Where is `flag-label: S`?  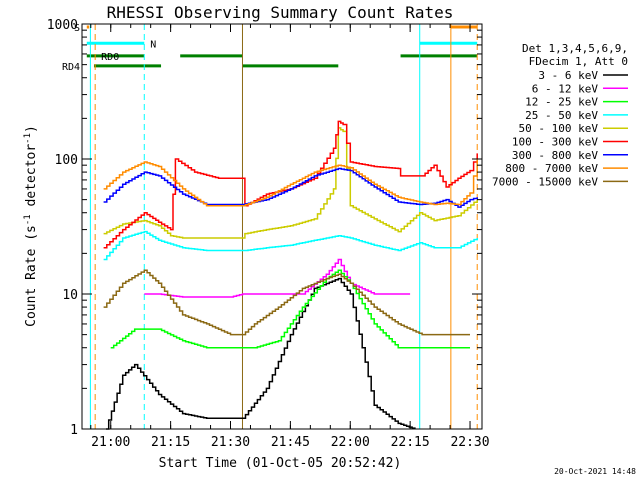
flag-label: S is located at coordinates (77, 28).